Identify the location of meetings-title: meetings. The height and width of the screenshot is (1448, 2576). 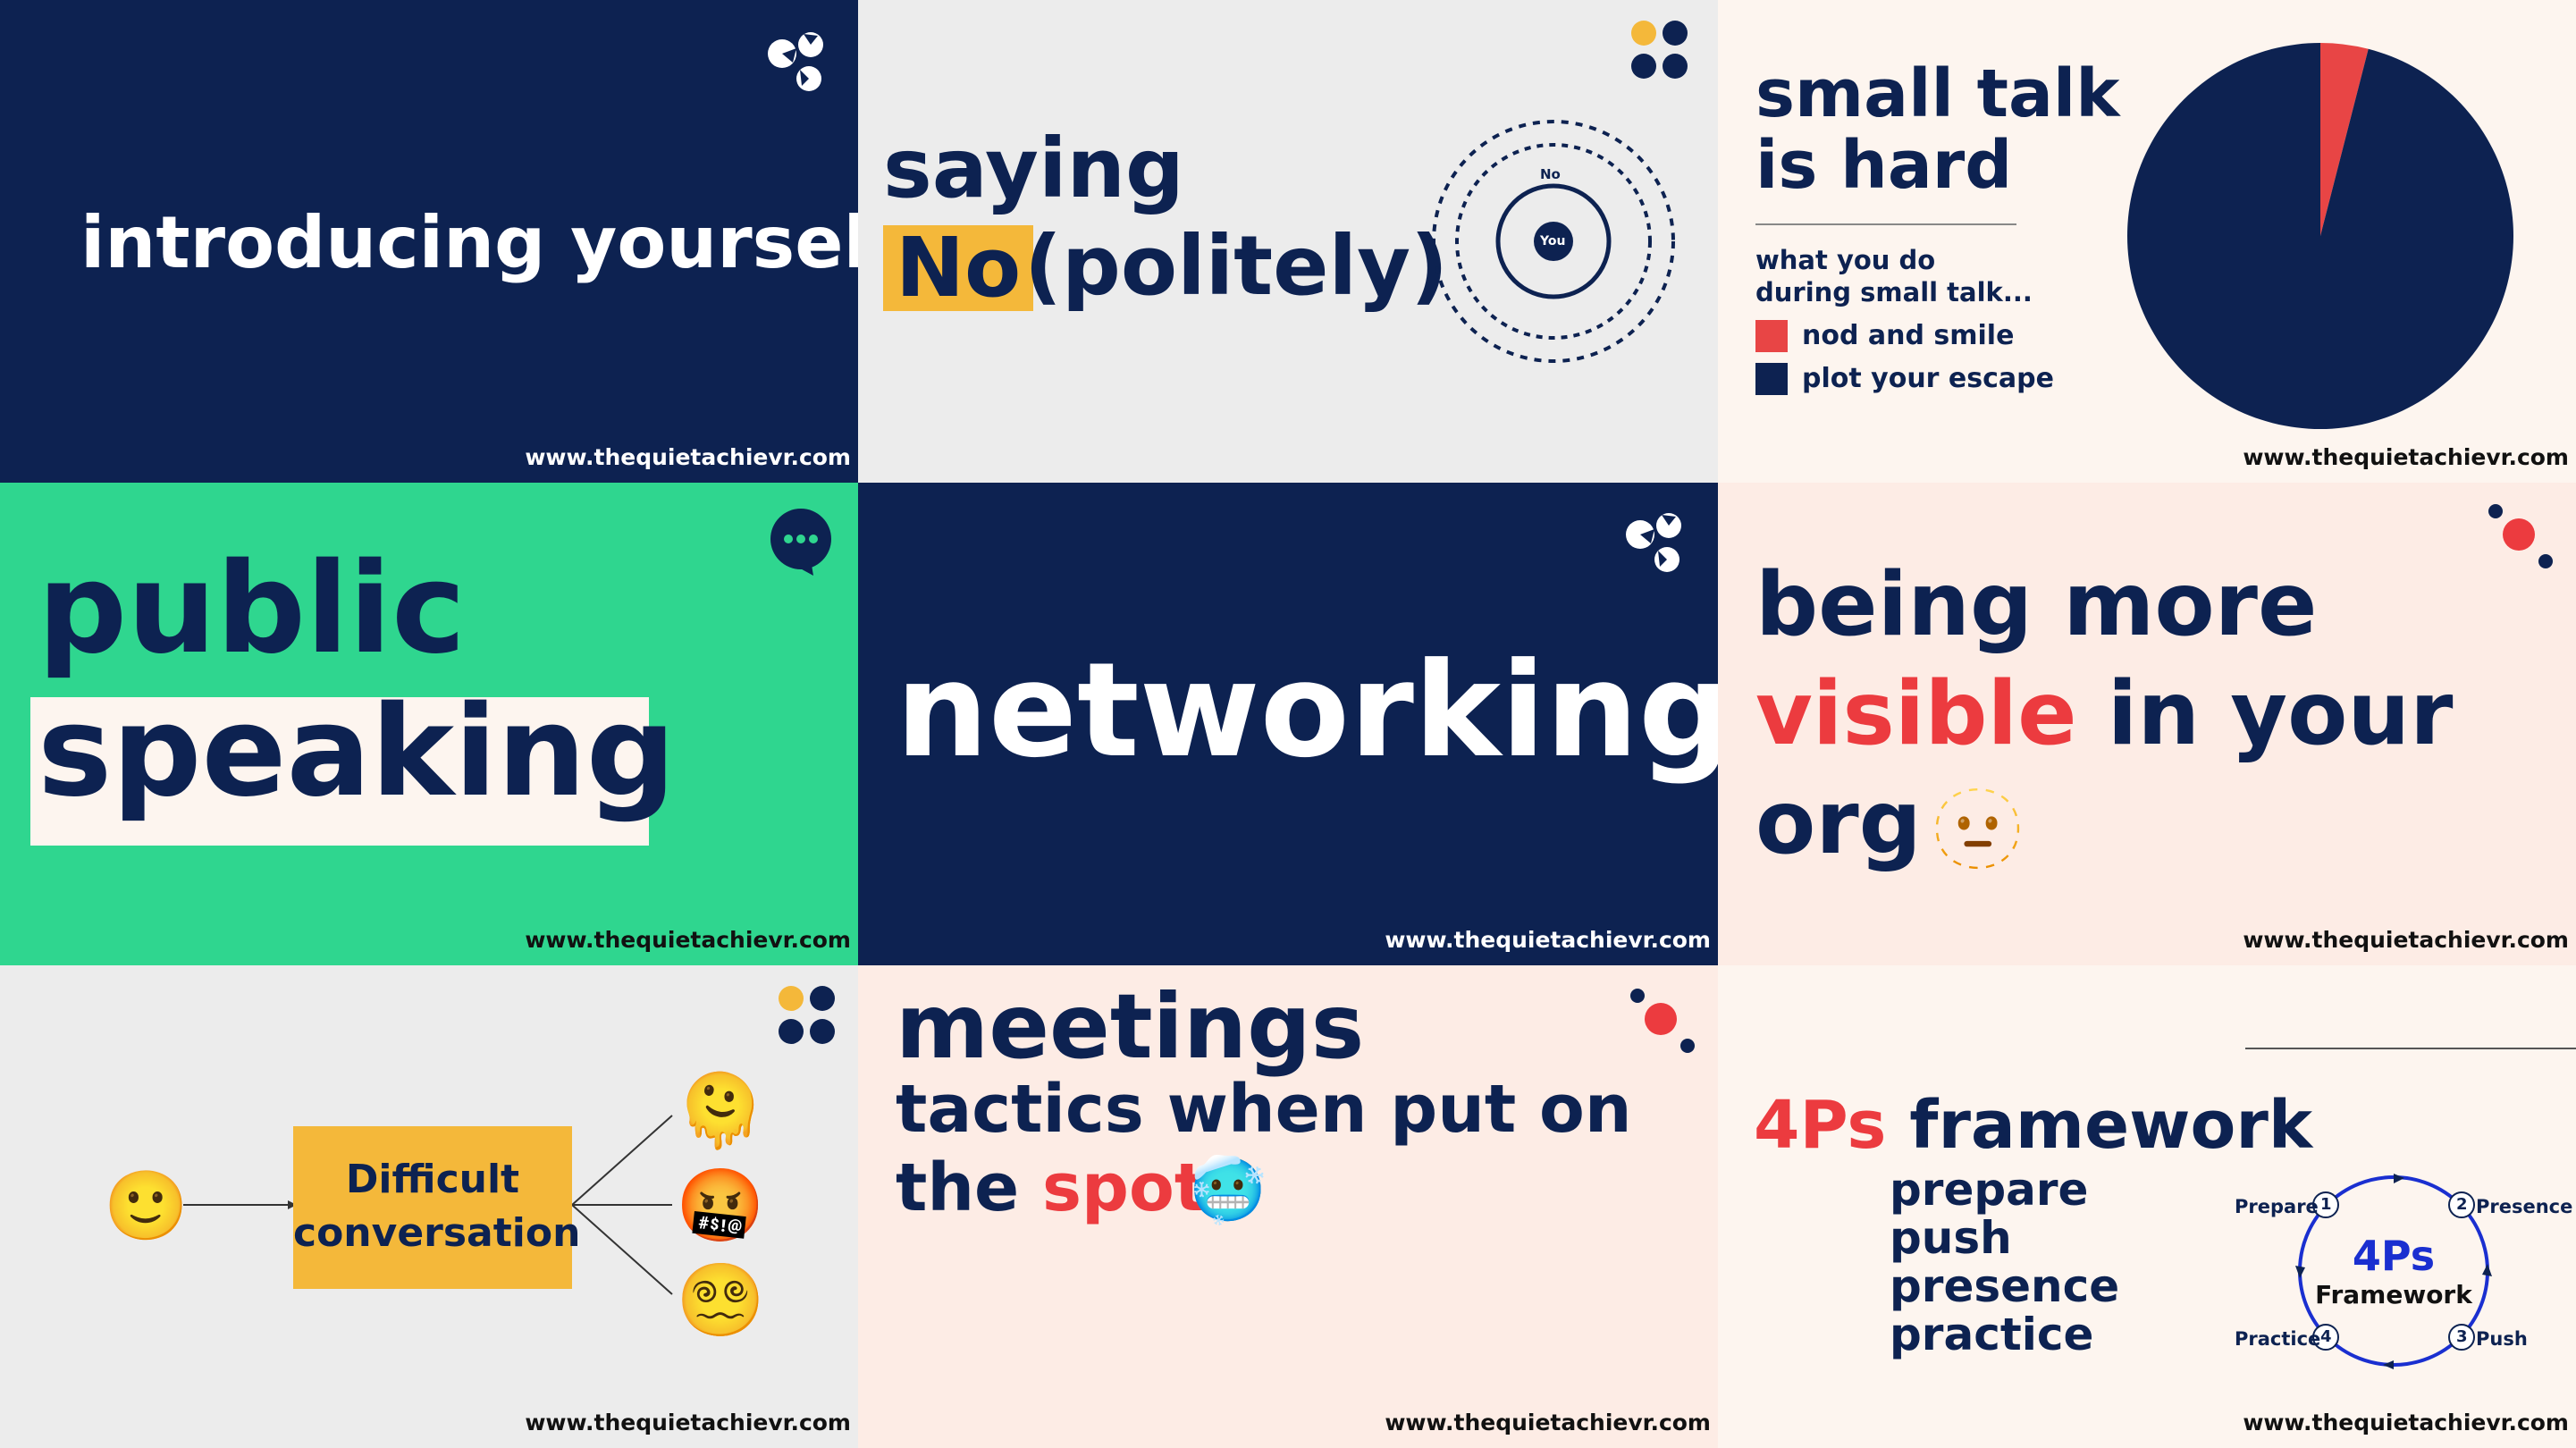
(1130, 1026).